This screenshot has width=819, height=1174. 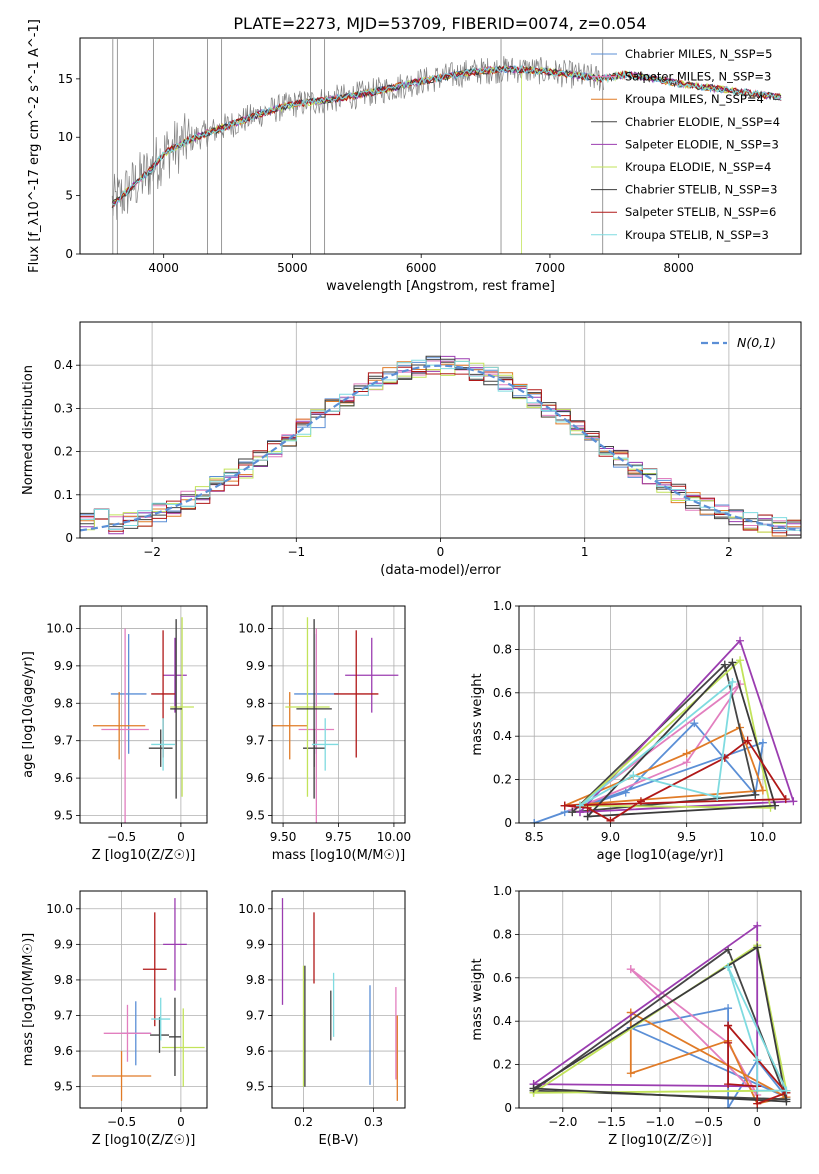 I want to click on legend-label: Salpeter MILES, N_SSP=3, so click(x=698, y=77).